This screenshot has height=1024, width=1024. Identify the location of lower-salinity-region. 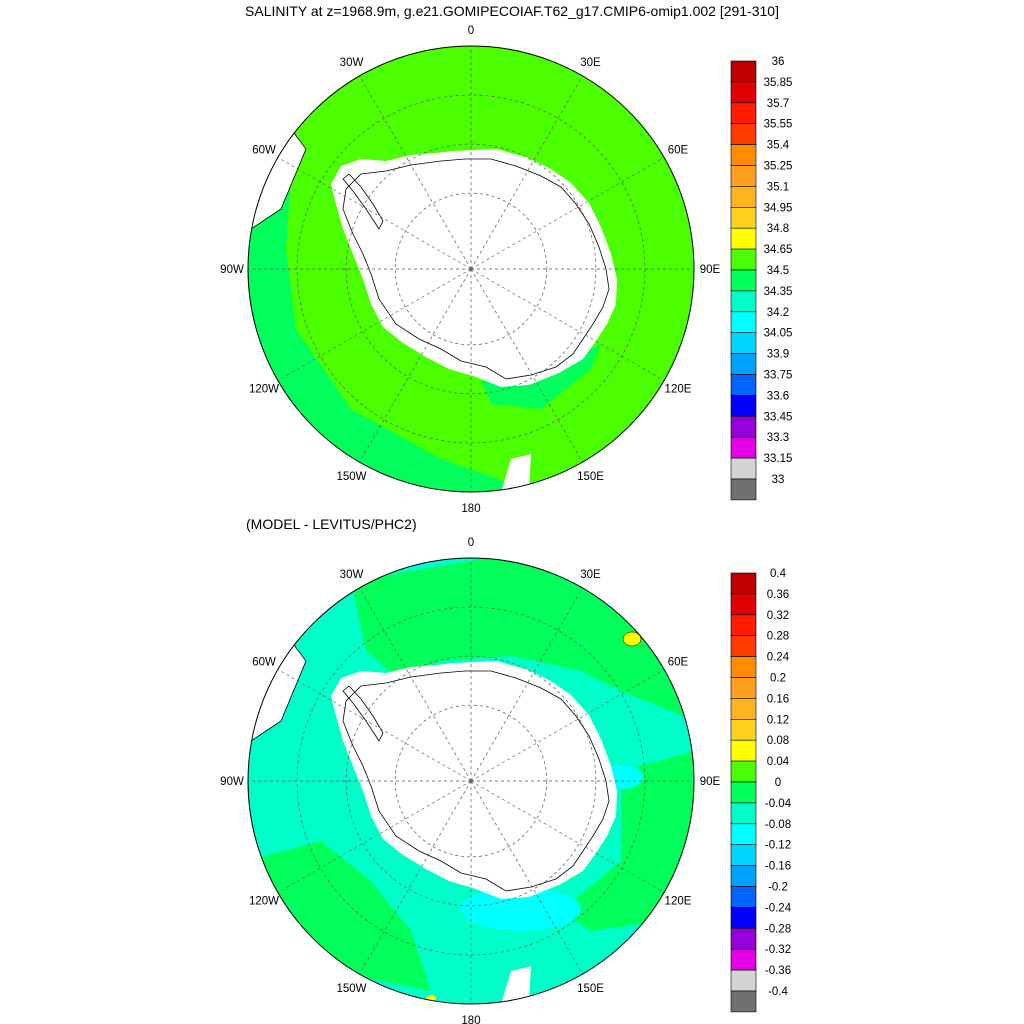
(394, 333).